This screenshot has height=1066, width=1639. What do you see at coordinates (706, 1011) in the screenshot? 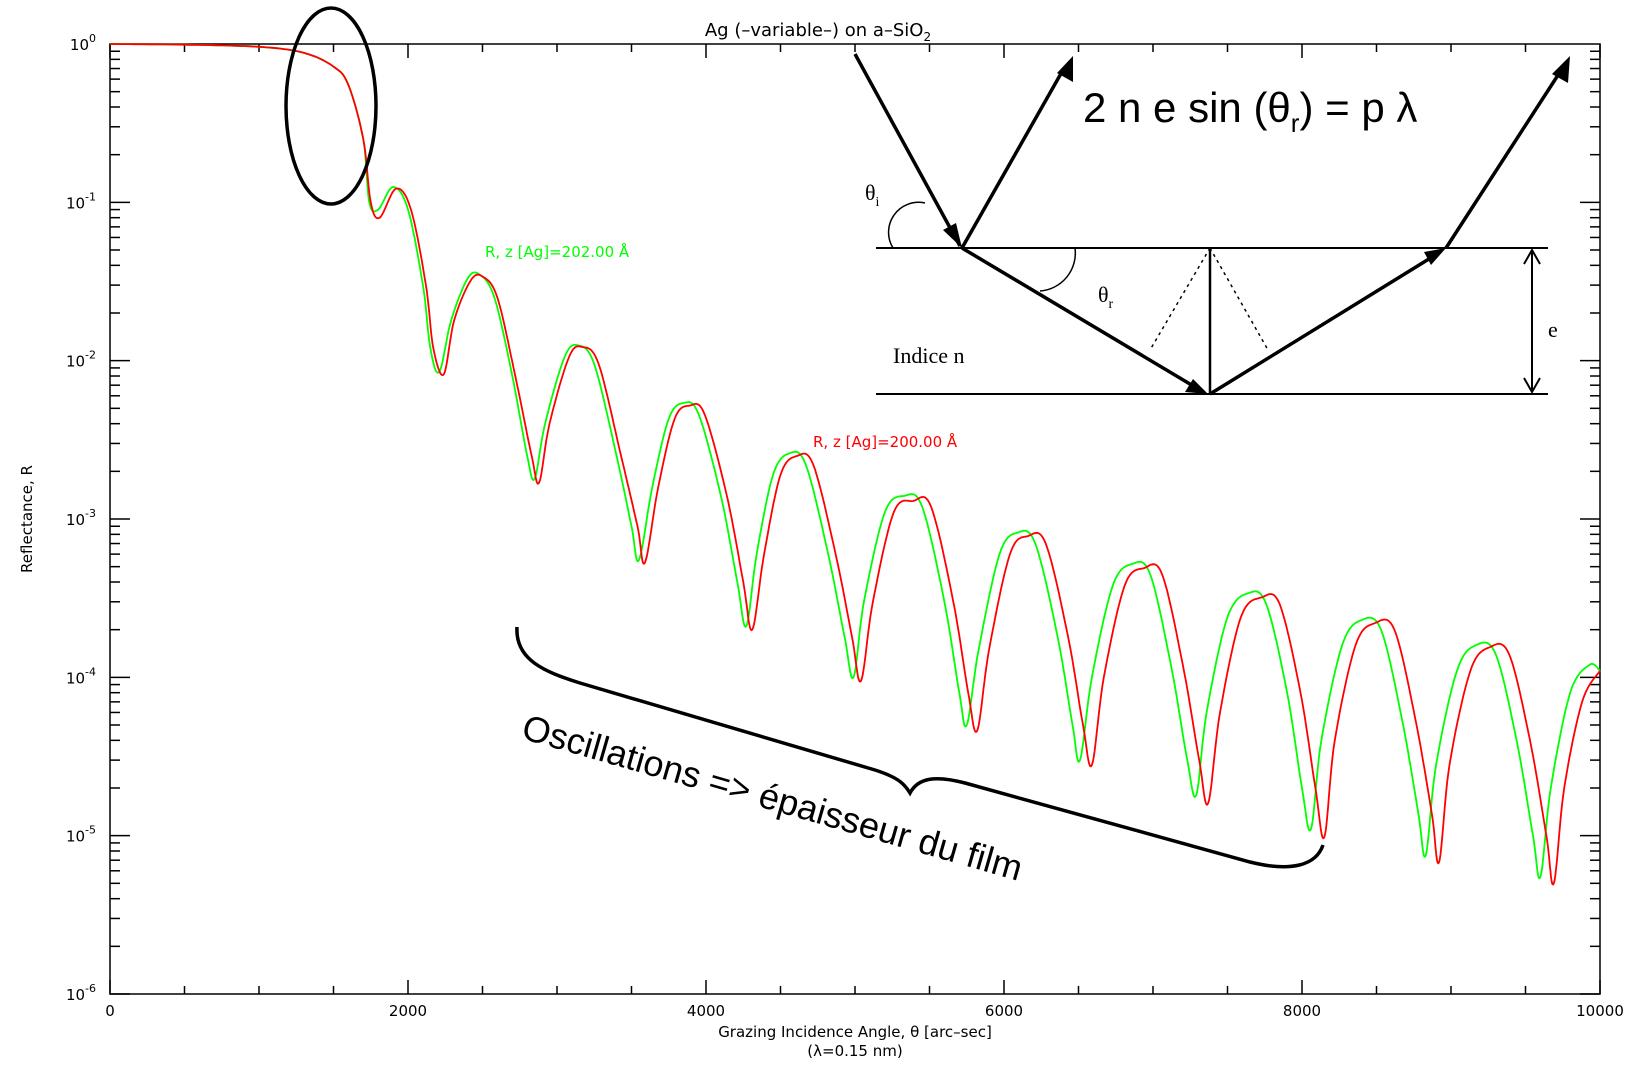
I see `x-tick-label: 4000` at bounding box center [706, 1011].